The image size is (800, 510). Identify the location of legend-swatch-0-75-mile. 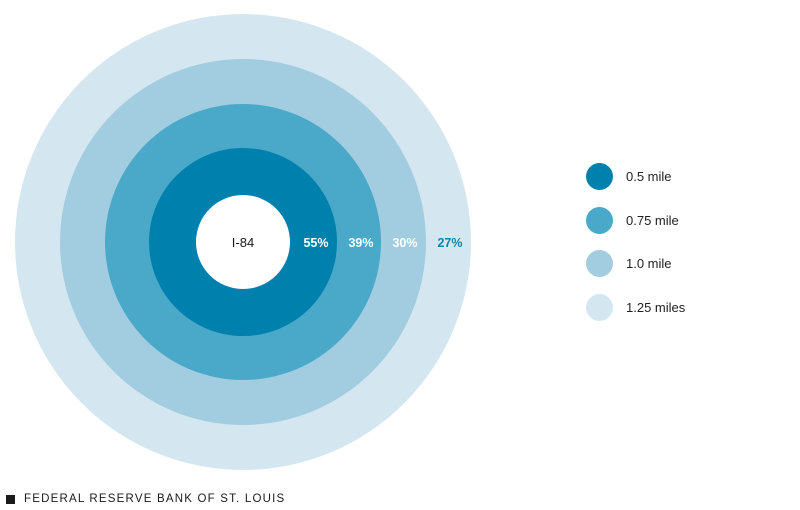
(599, 220).